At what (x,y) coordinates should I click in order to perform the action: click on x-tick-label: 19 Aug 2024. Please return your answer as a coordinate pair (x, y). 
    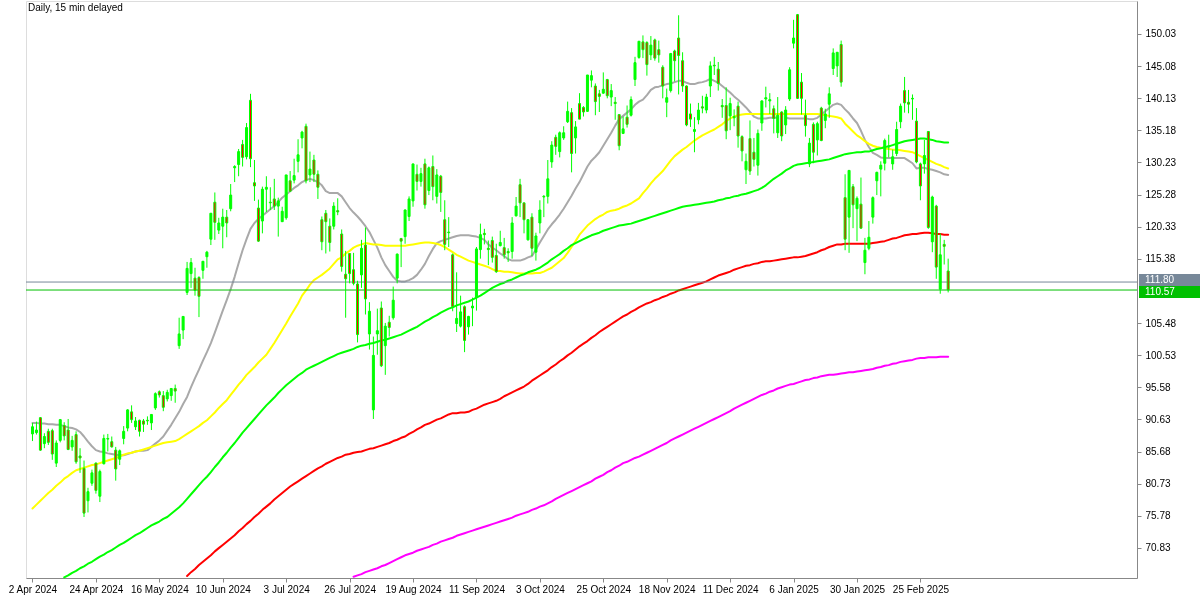
    Looking at the image, I should click on (414, 589).